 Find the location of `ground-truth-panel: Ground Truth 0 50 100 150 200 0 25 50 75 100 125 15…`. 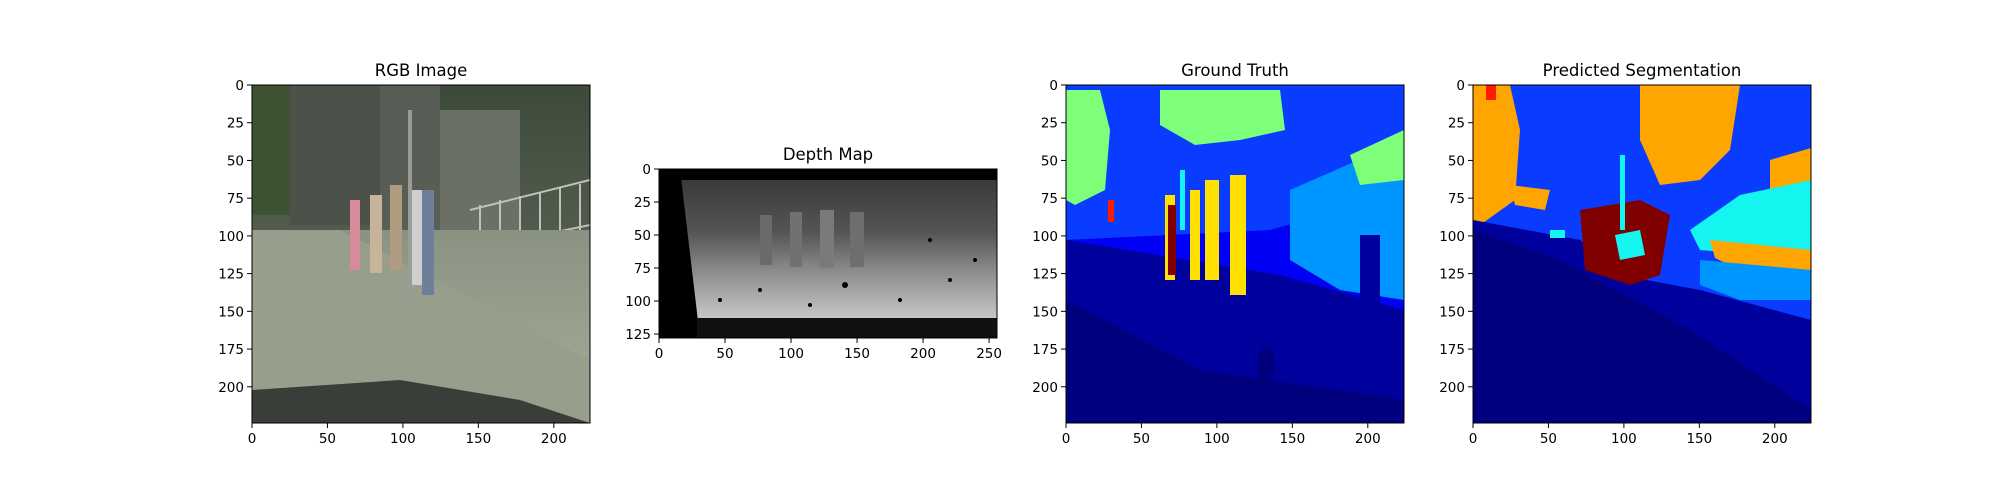

ground-truth-panel: Ground Truth 0 50 100 150 200 0 25 50 75 100 125 15… is located at coordinates (1218, 254).